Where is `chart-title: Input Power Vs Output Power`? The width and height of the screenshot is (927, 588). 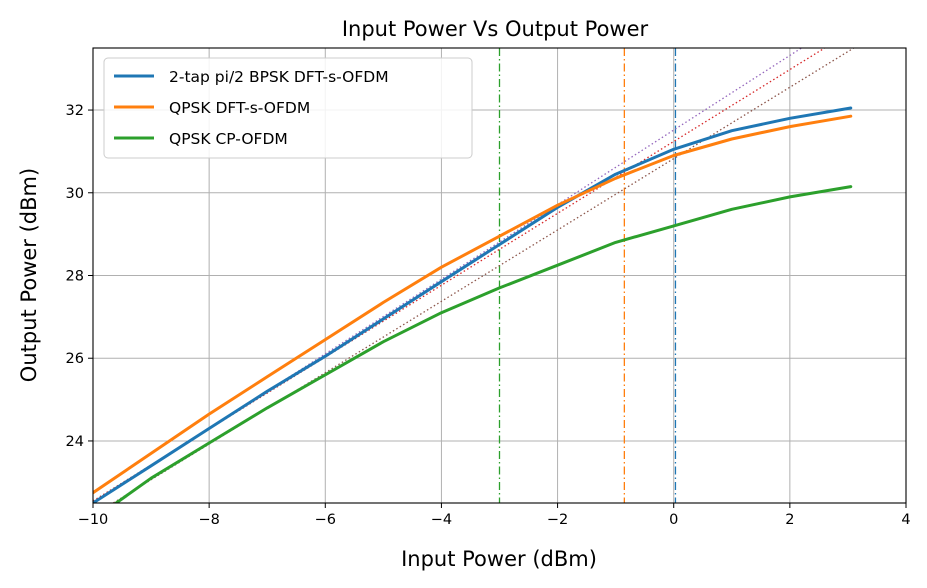
chart-title: Input Power Vs Output Power is located at coordinates (495, 29).